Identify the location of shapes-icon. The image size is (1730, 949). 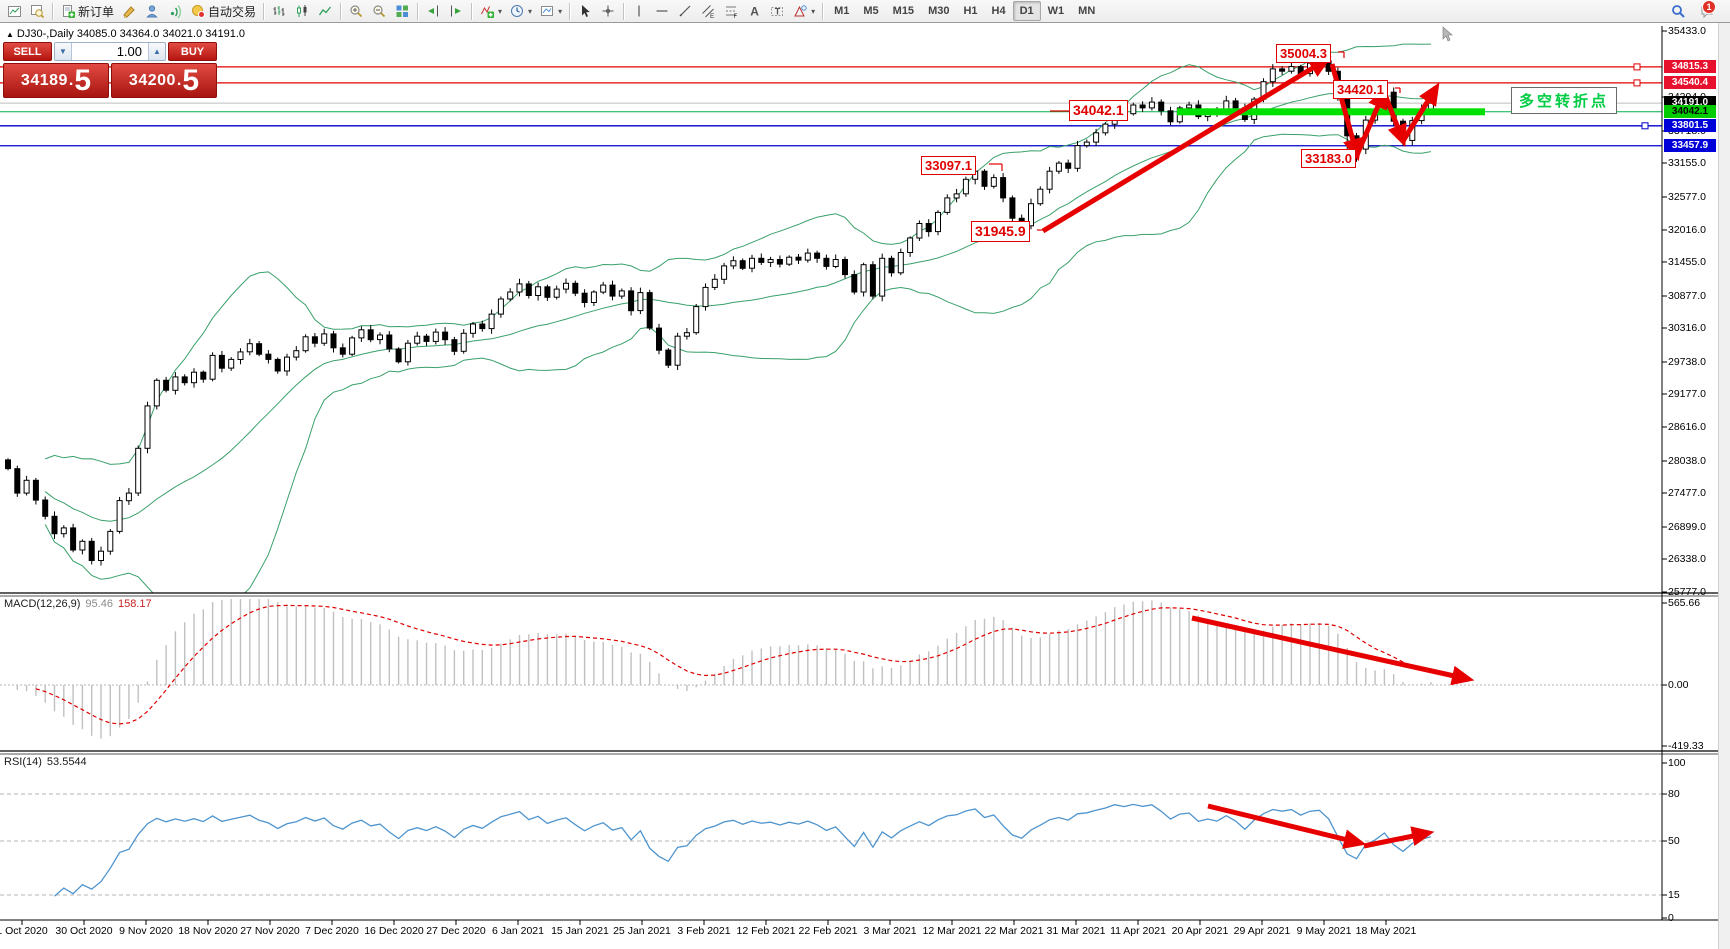
(800, 11).